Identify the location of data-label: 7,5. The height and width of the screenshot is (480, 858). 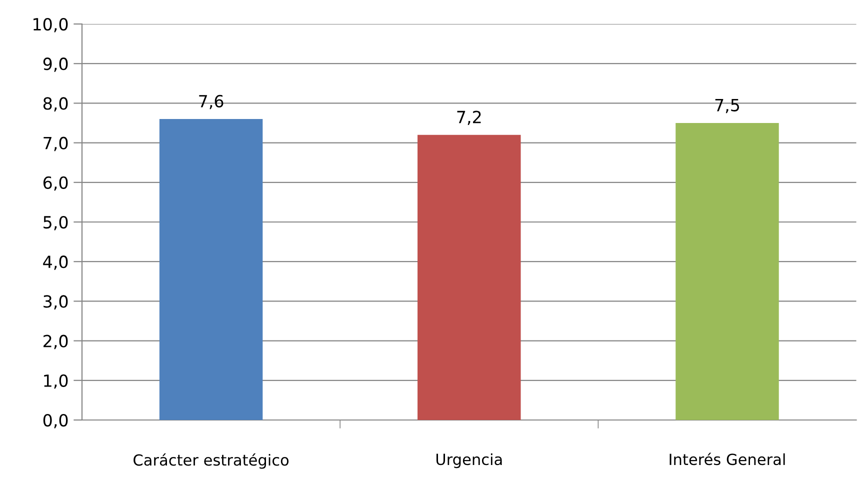
(727, 106).